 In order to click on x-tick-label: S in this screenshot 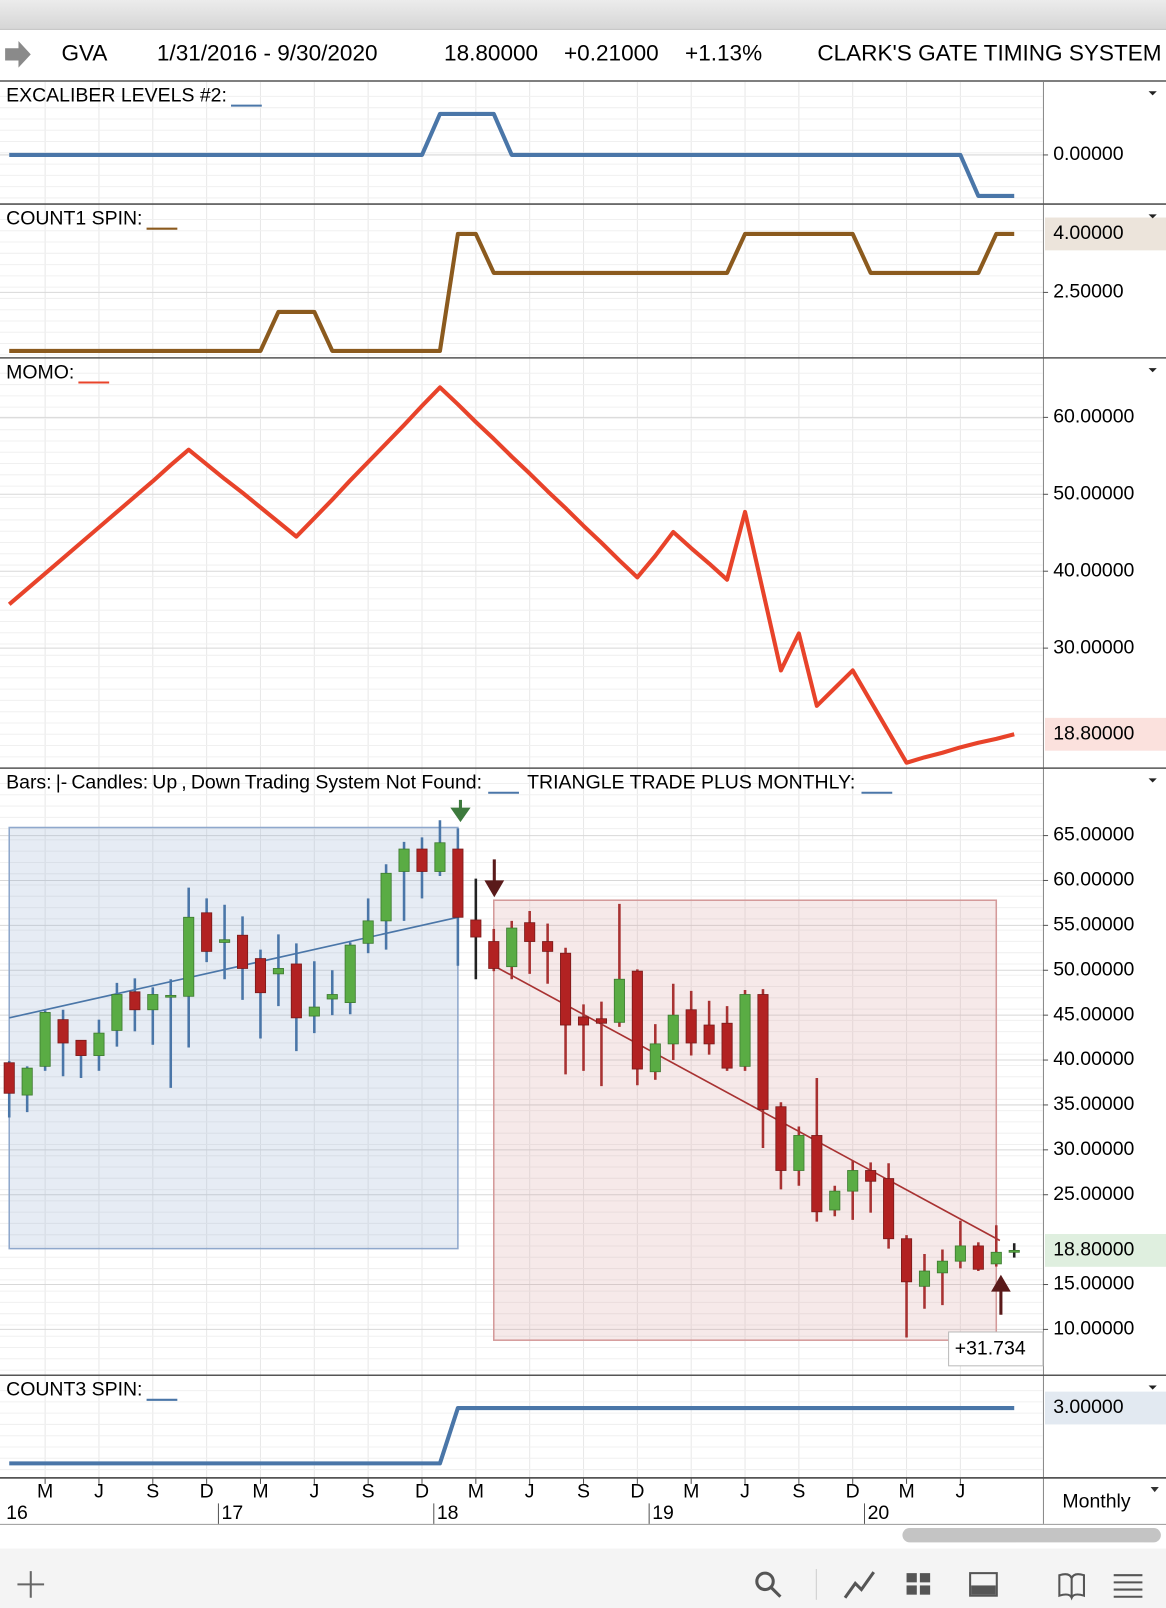, I will do `click(368, 1491)`.